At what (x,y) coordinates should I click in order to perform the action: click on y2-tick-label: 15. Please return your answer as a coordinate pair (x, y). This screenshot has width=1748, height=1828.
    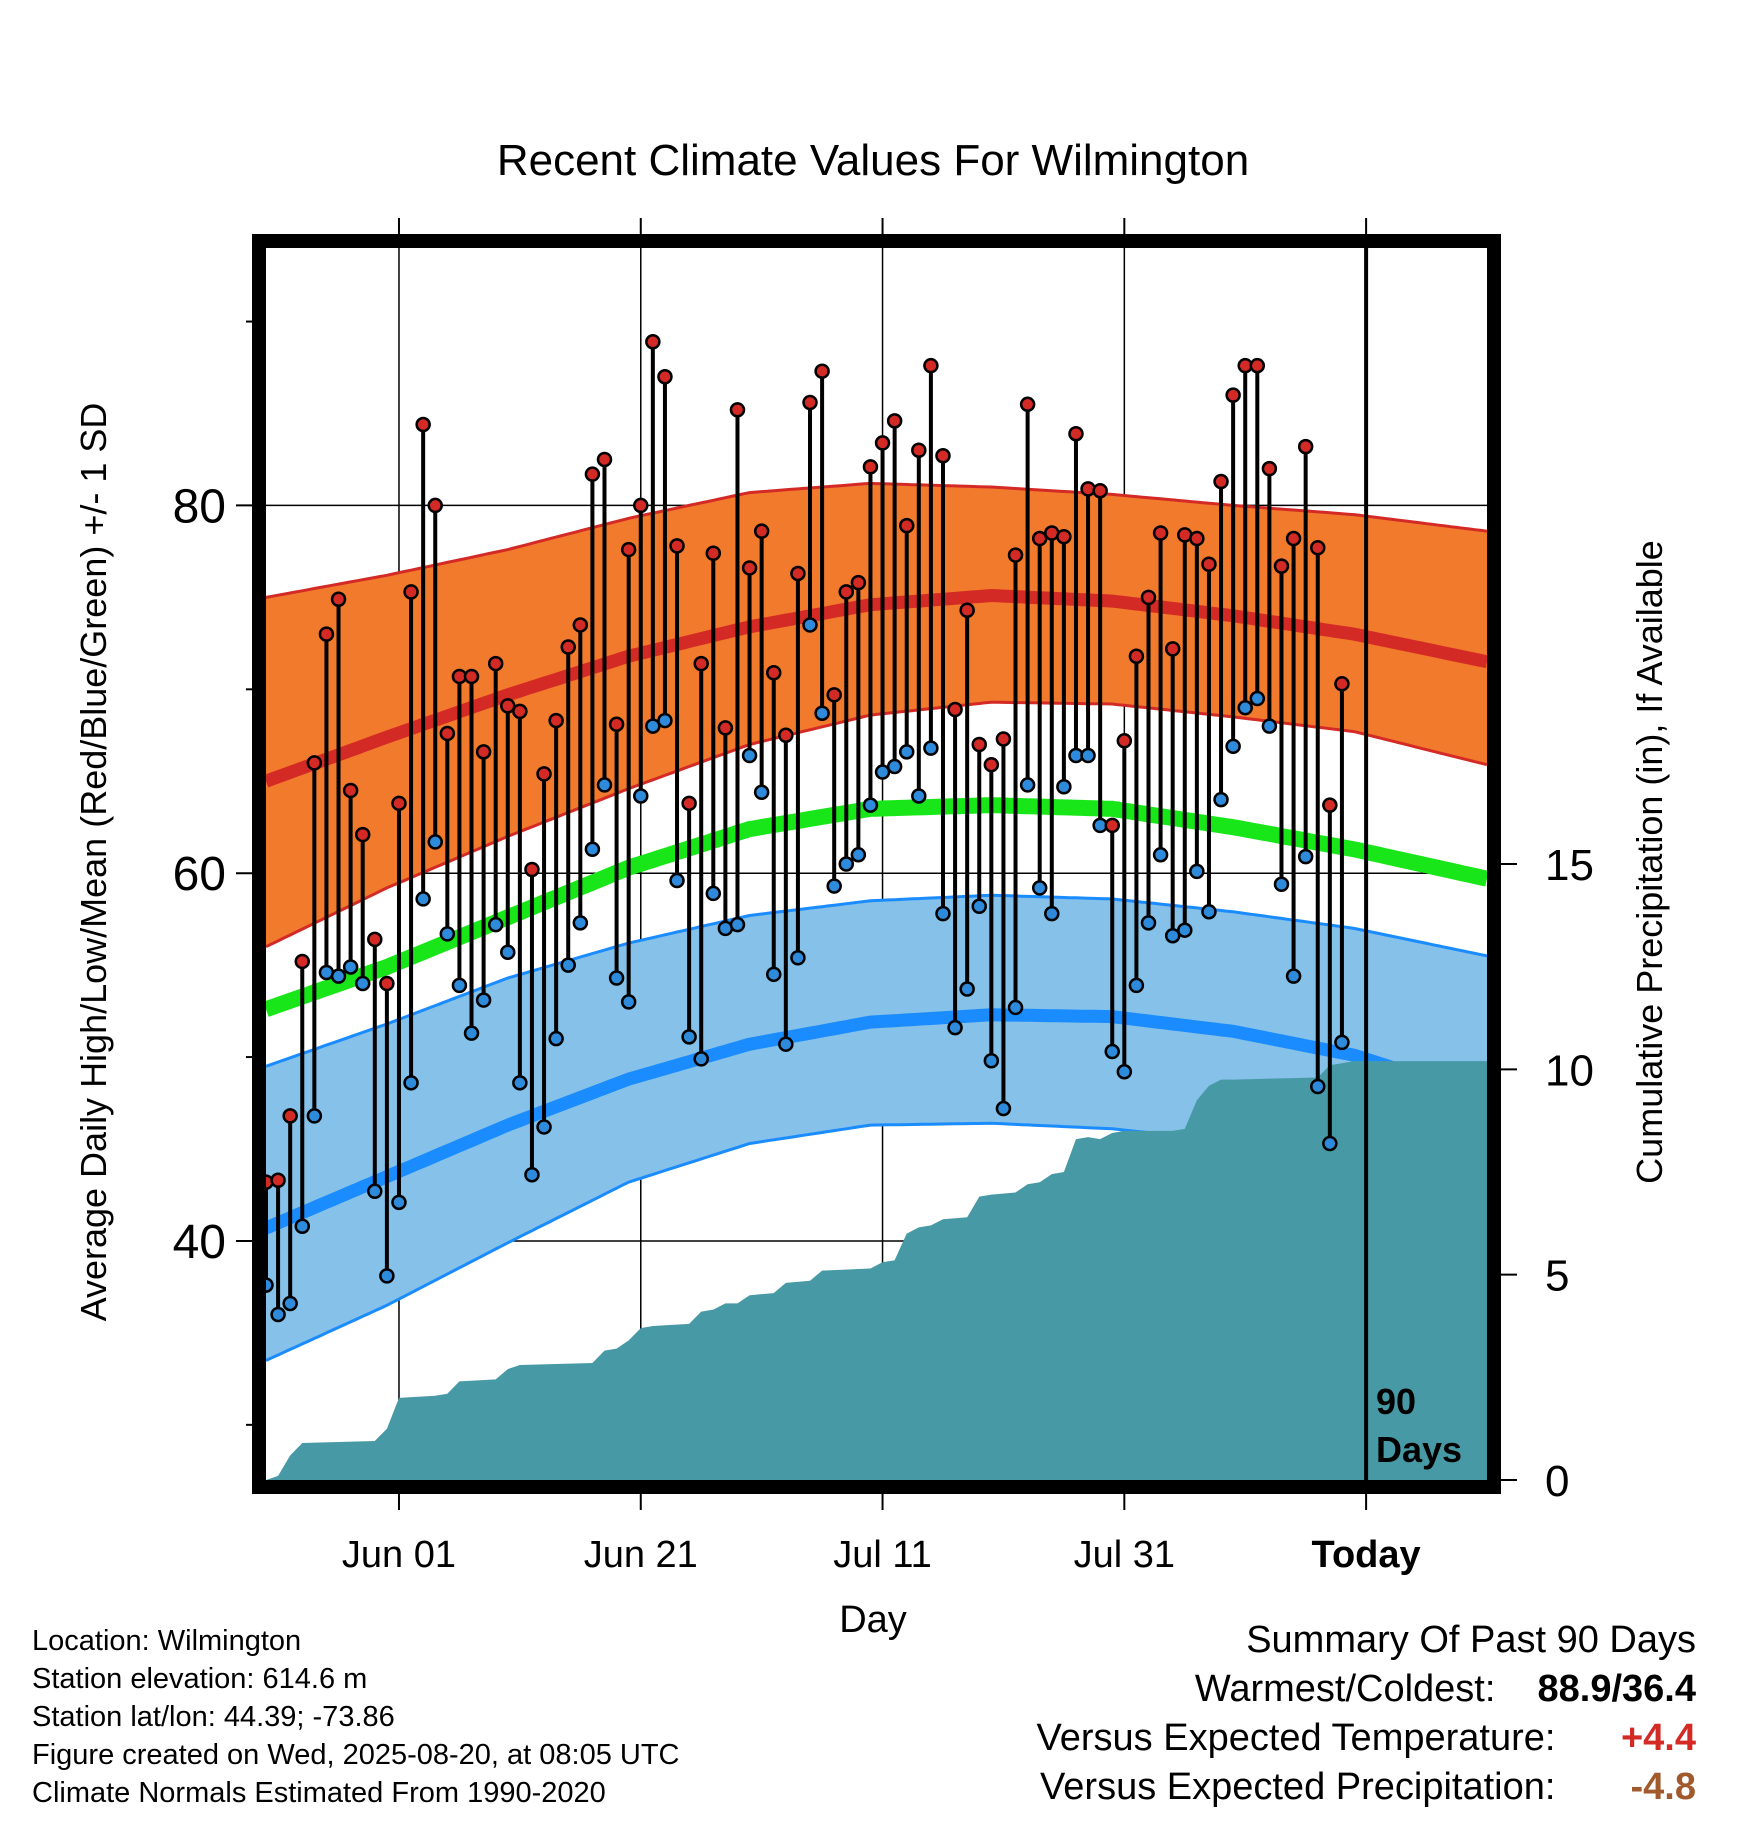
    Looking at the image, I should click on (1569, 865).